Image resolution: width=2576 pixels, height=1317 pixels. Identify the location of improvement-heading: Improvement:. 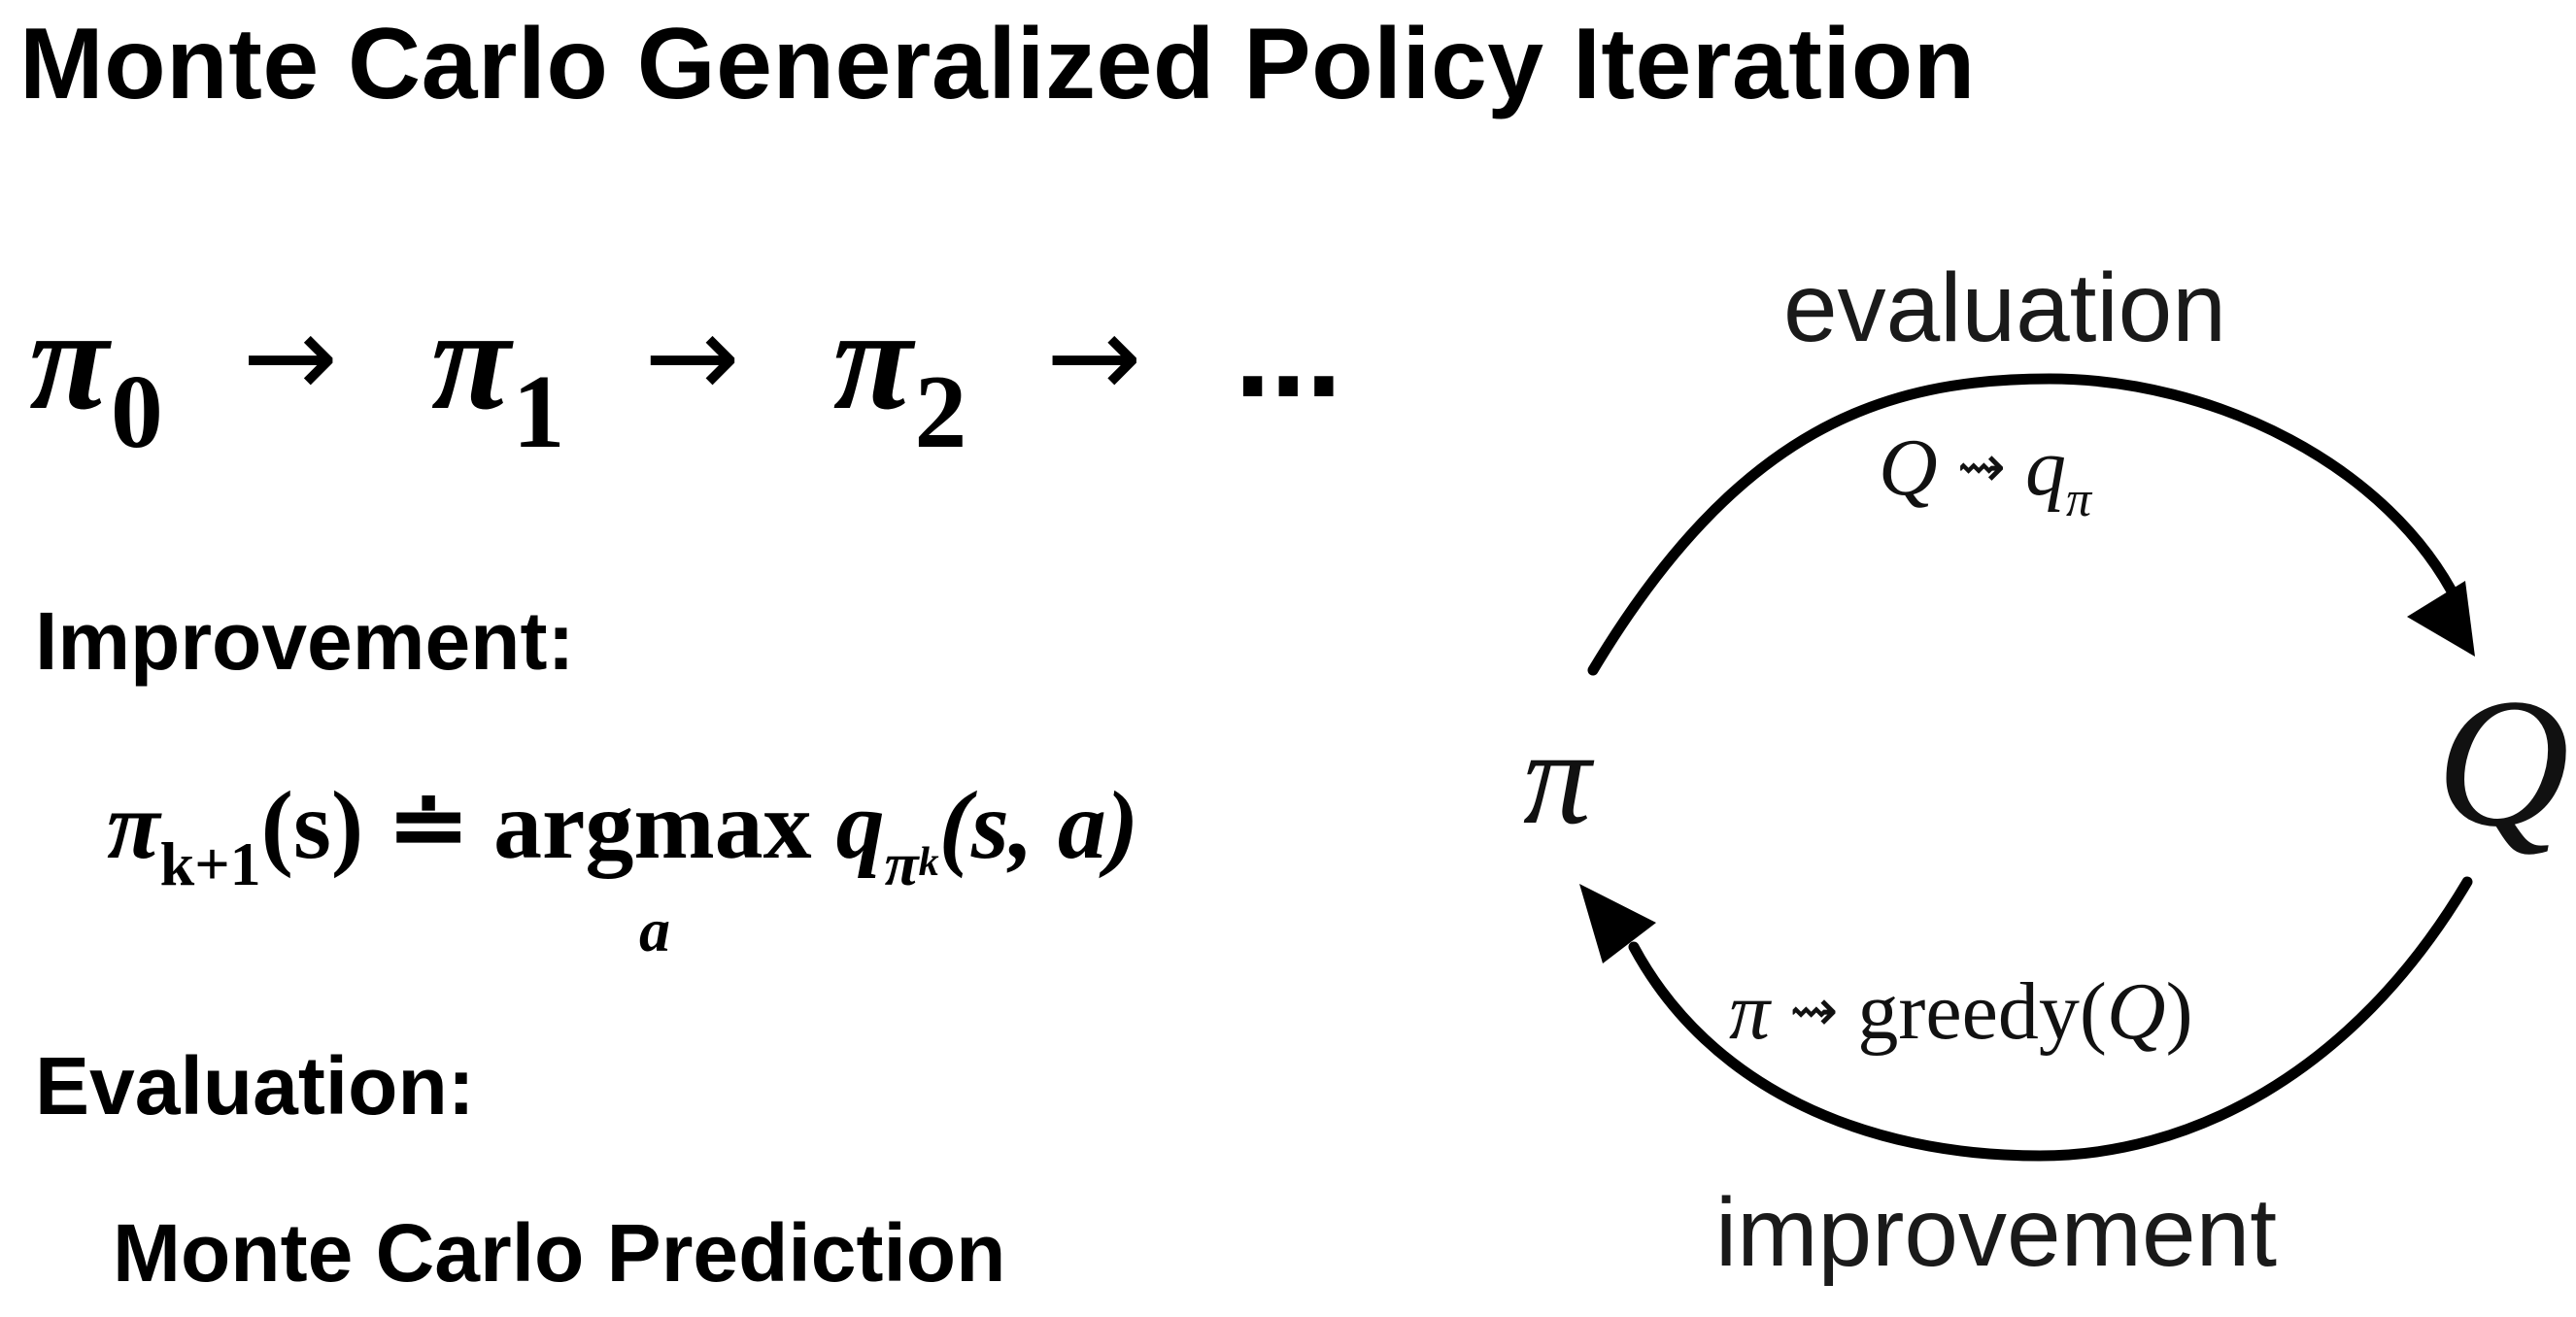
(305, 641).